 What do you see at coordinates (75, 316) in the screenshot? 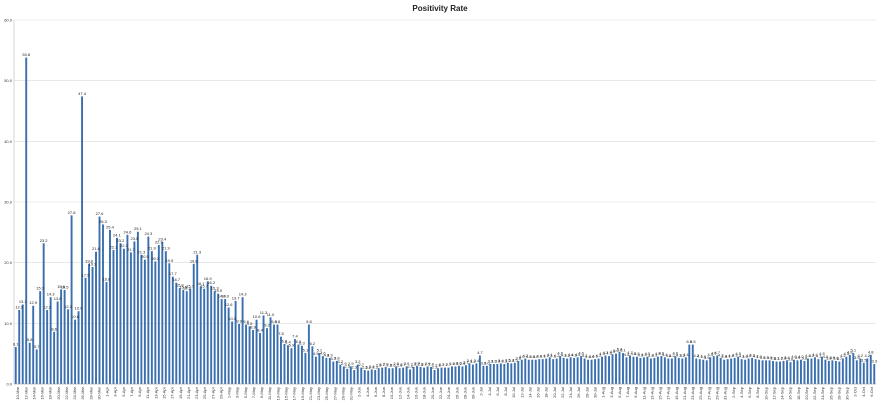
I see `data-label: 10.6` at bounding box center [75, 316].